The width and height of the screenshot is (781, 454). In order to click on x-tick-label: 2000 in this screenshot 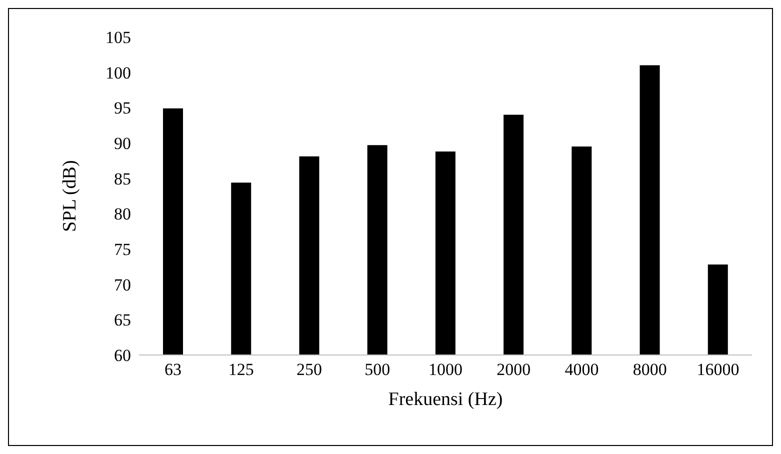, I will do `click(513, 370)`.